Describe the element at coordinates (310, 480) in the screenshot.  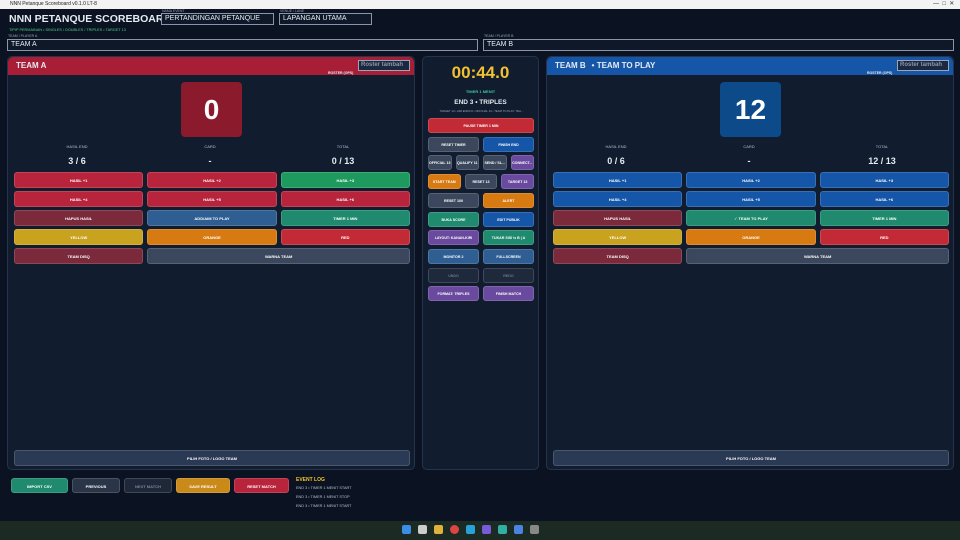
I see `event-log-title: EVENT LOG` at that location.